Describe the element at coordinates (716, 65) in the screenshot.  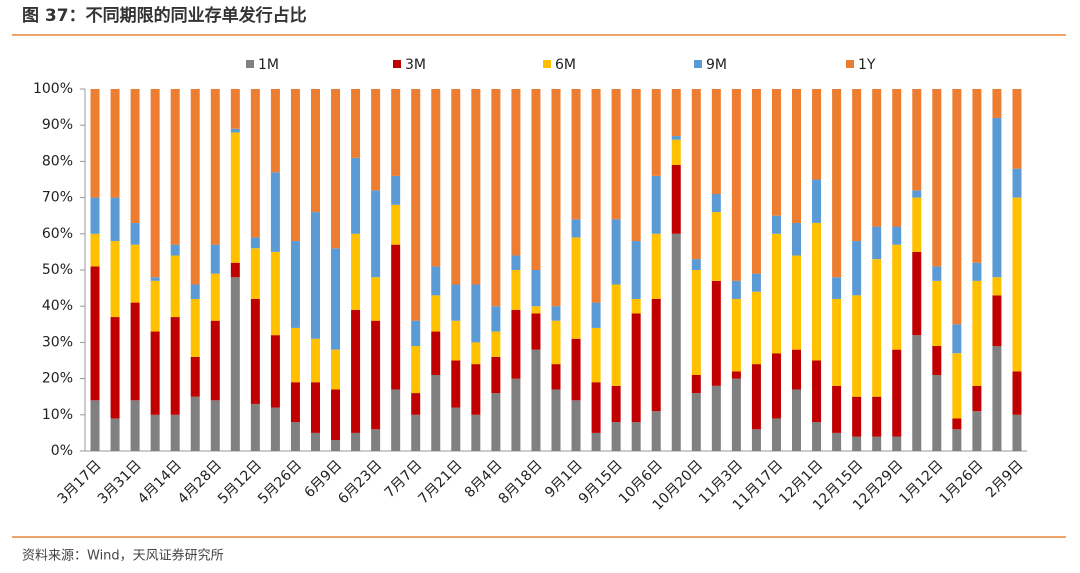
I see `legend-label: 9M` at that location.